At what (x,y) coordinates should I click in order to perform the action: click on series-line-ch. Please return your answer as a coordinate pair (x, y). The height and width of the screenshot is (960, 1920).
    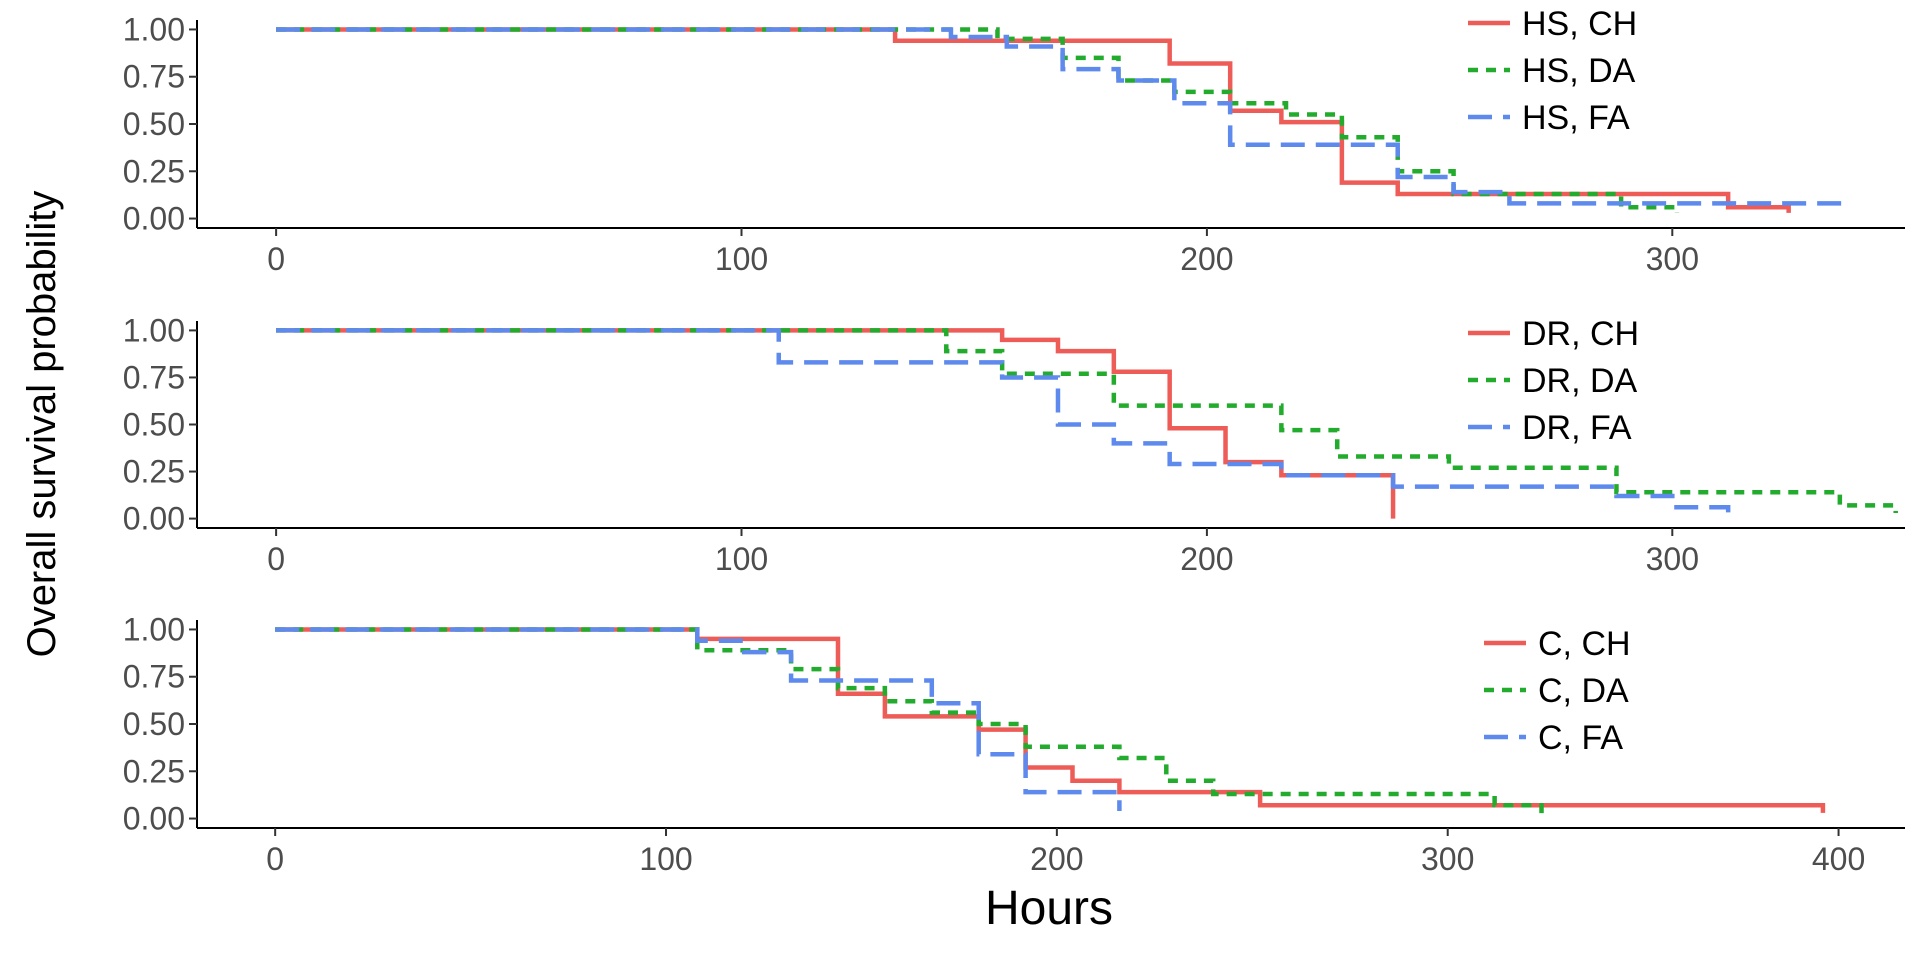
    Looking at the image, I should click on (836, 423).